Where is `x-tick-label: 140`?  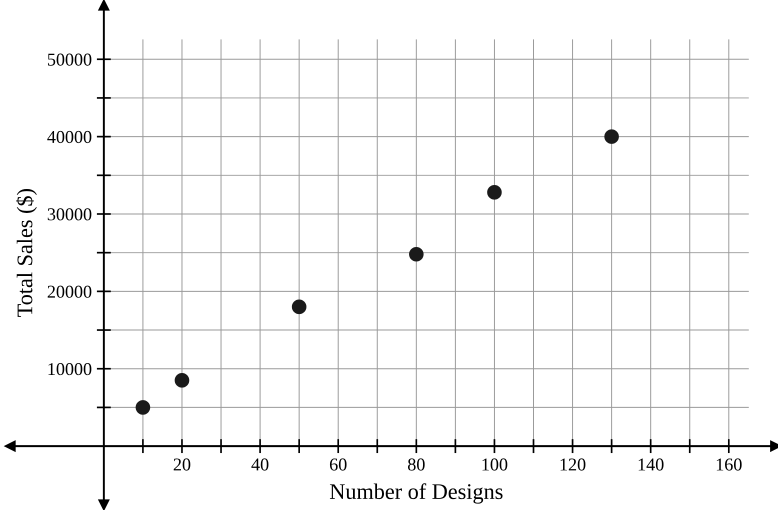 x-tick-label: 140 is located at coordinates (651, 464).